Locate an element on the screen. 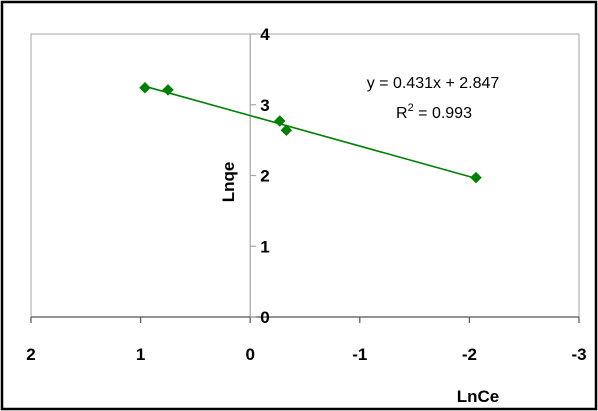  trendline is located at coordinates (310, 132).